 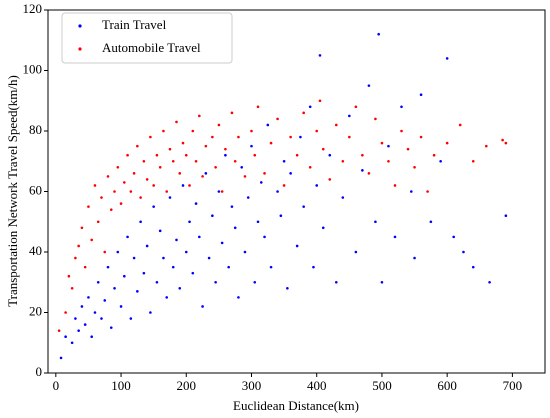 I want to click on x-tick-label: 200, so click(x=187, y=385).